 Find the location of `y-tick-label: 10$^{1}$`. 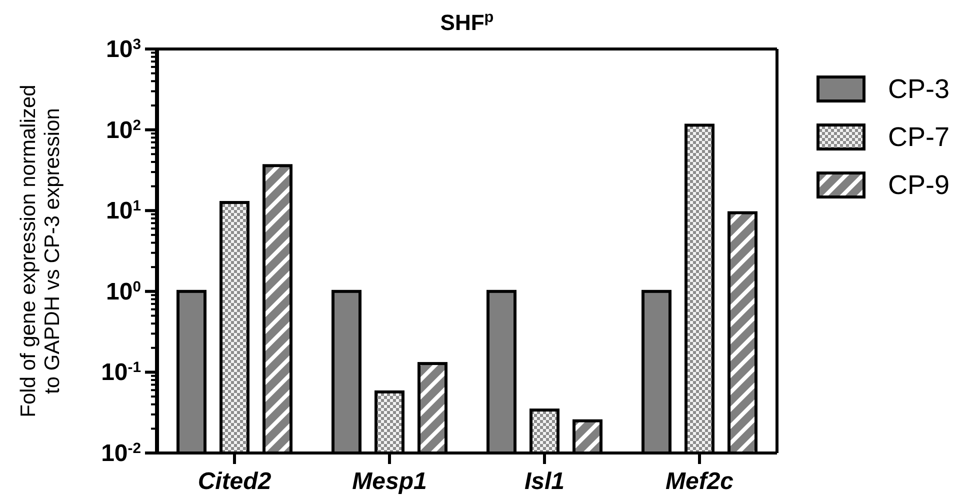

y-tick-label: 10$^{1}$ is located at coordinates (123, 211).